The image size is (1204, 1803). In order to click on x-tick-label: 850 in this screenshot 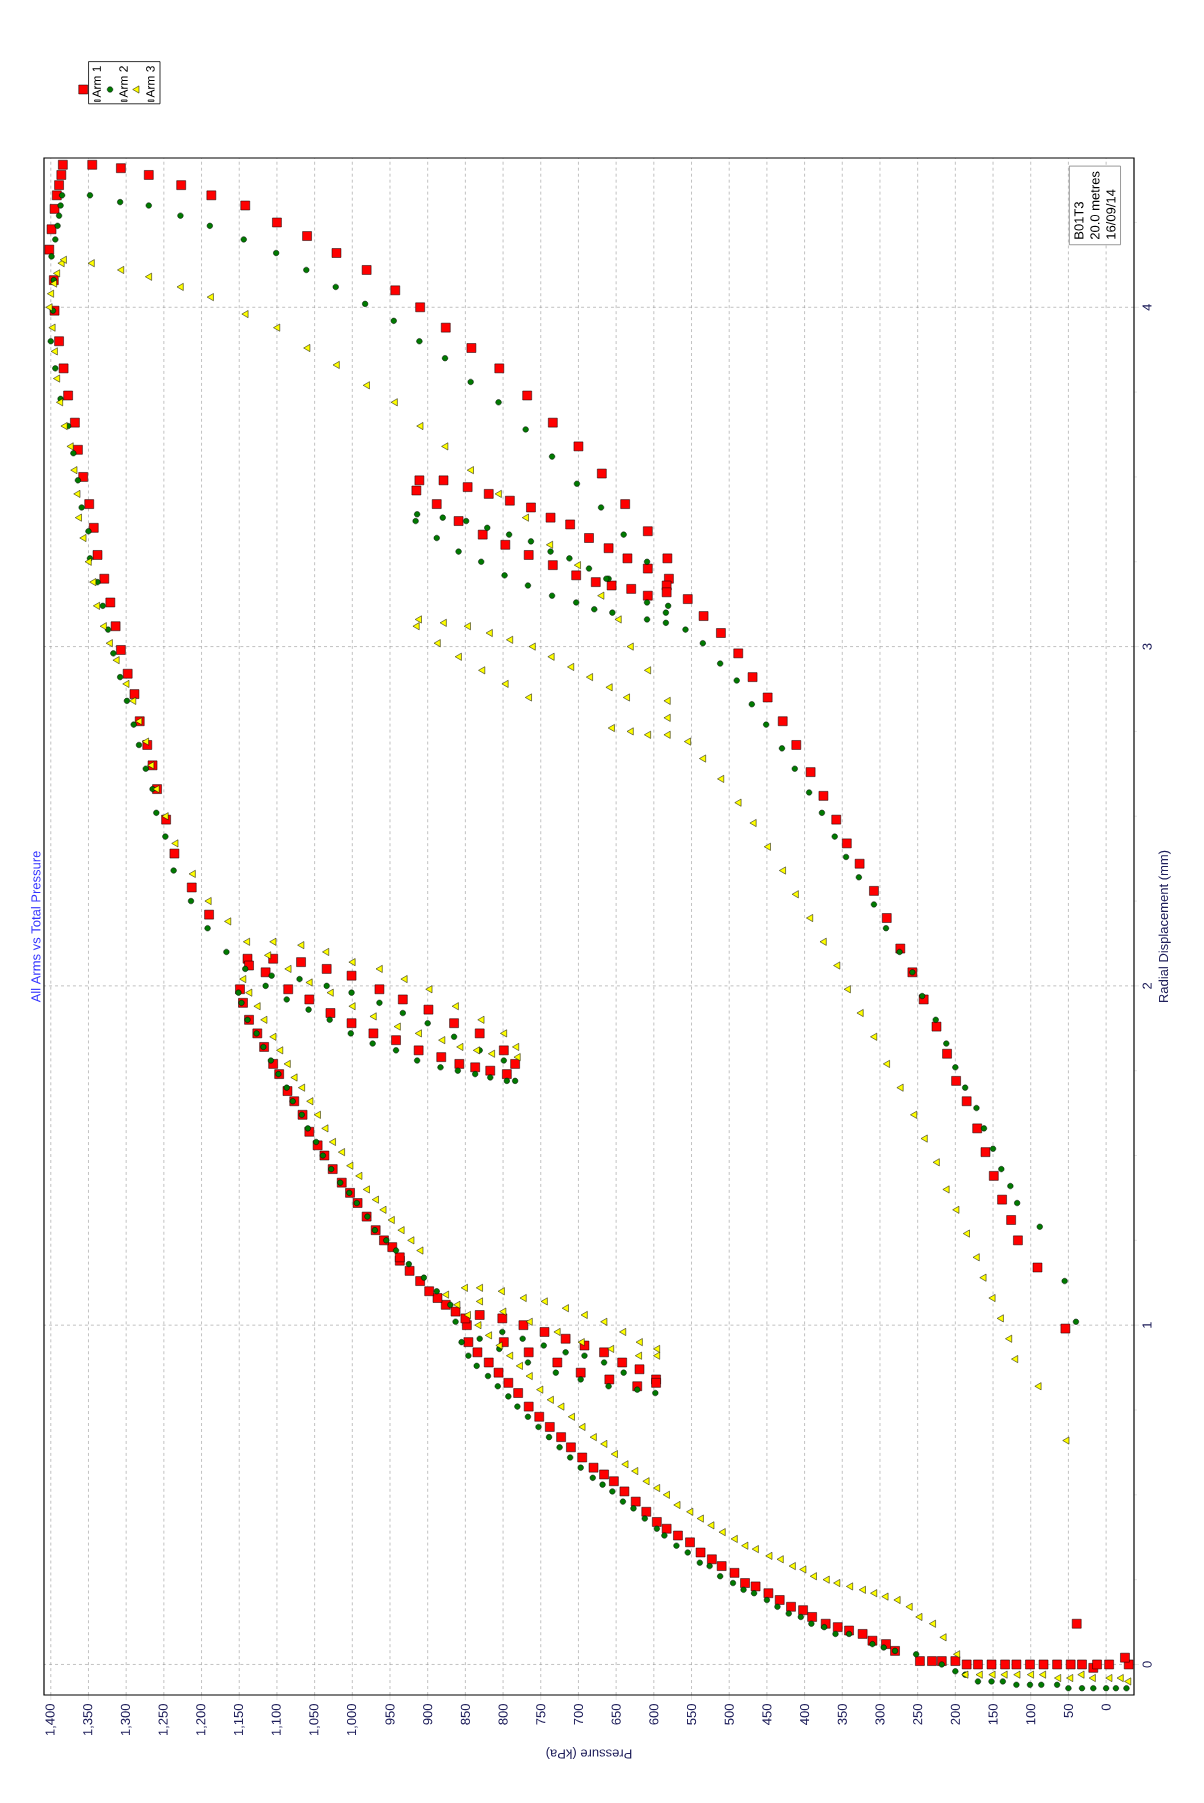, I will do `click(465, 1714)`.